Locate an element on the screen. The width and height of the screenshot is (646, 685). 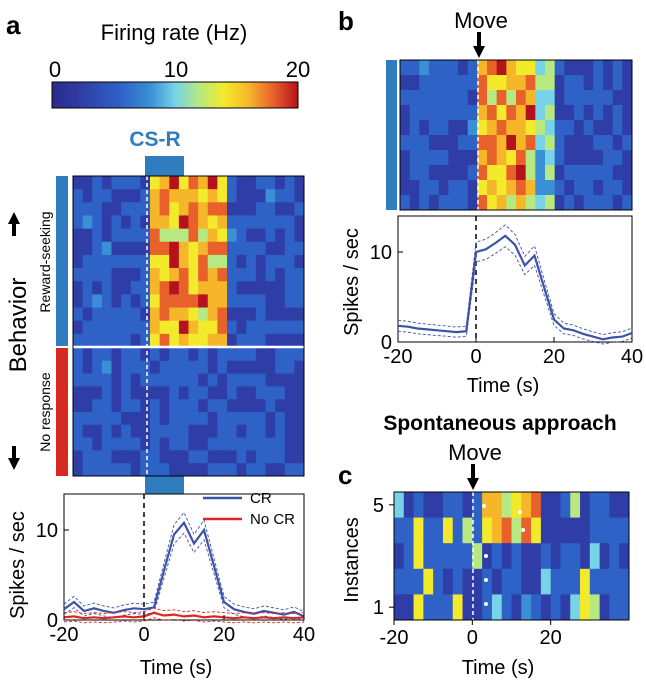
colorbar-tick-20: 20 is located at coordinates (298, 69).